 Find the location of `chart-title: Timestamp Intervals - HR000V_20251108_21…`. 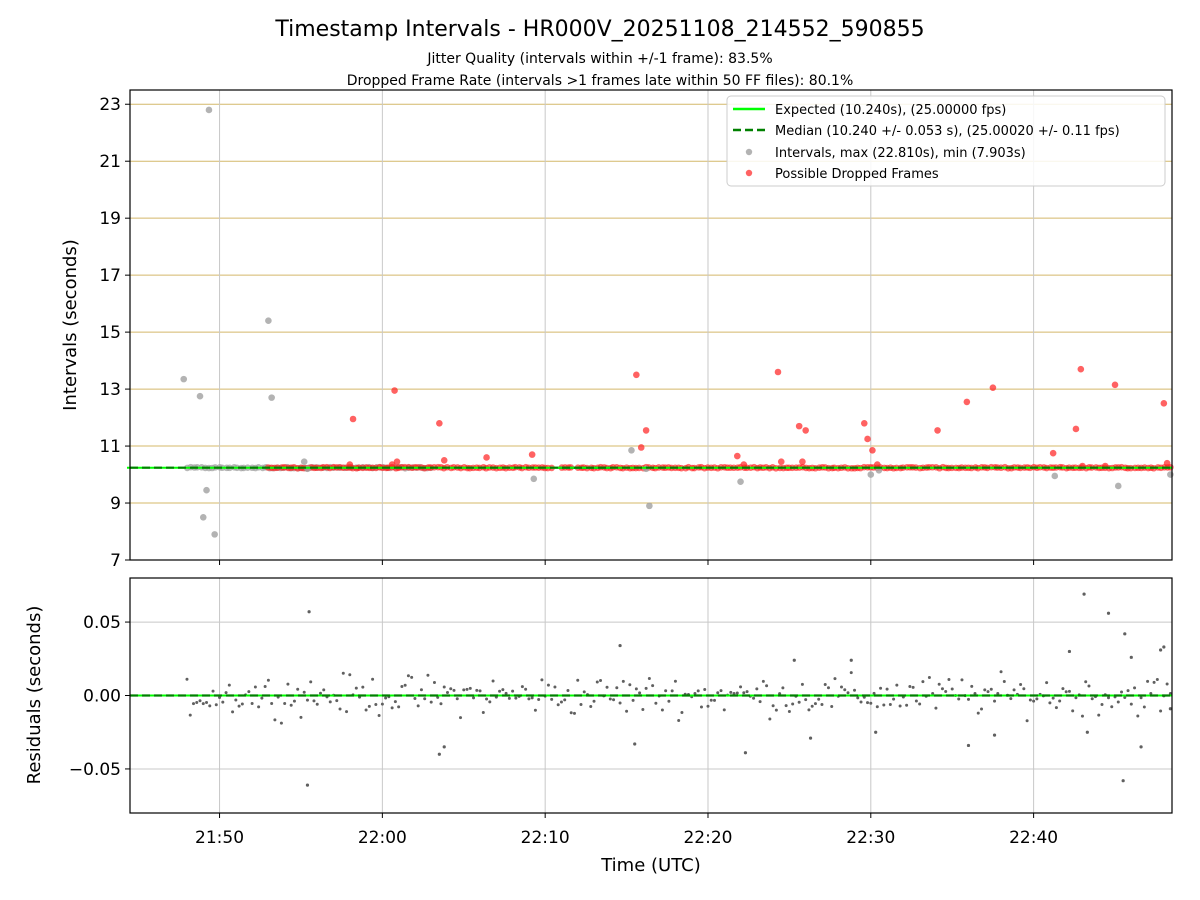

chart-title: Timestamp Intervals - HR000V_20251108_21… is located at coordinates (599, 29).